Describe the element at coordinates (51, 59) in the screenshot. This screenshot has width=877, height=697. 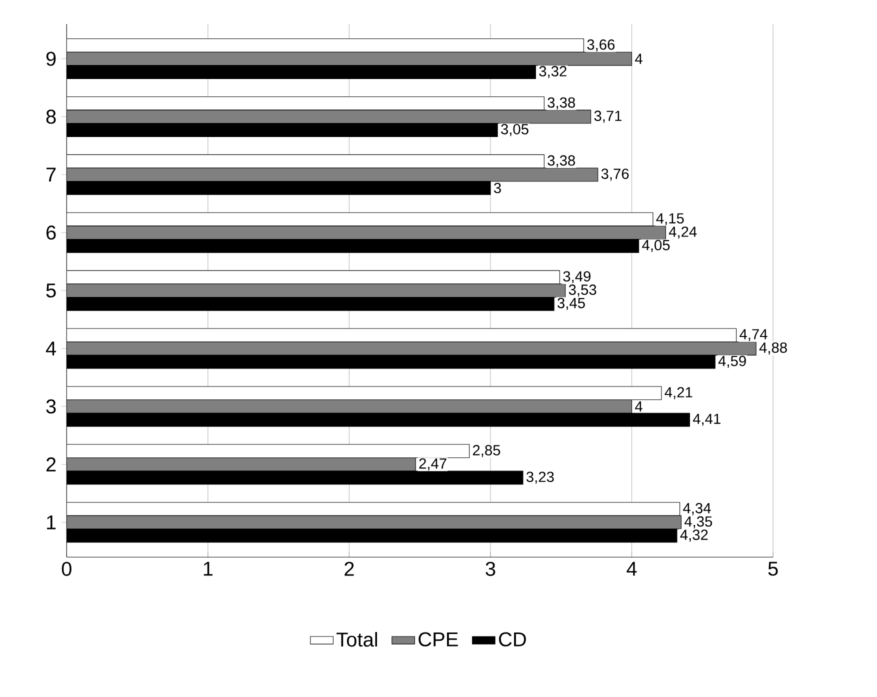
I see `y-tick-label: 9` at that location.